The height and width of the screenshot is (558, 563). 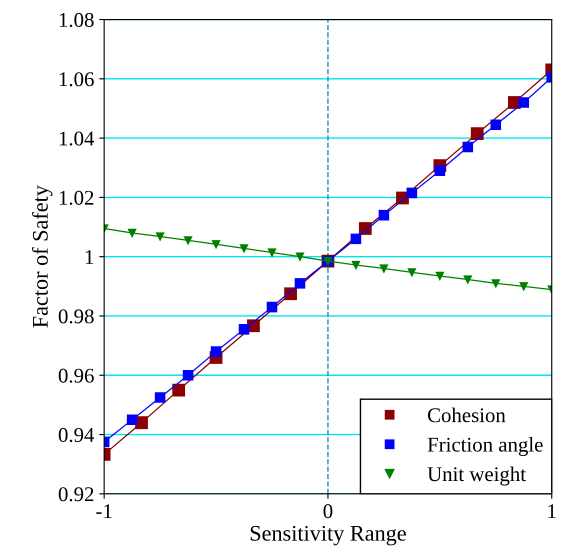 What do you see at coordinates (76, 435) in the screenshot?
I see `y-tick-label: 0.94` at bounding box center [76, 435].